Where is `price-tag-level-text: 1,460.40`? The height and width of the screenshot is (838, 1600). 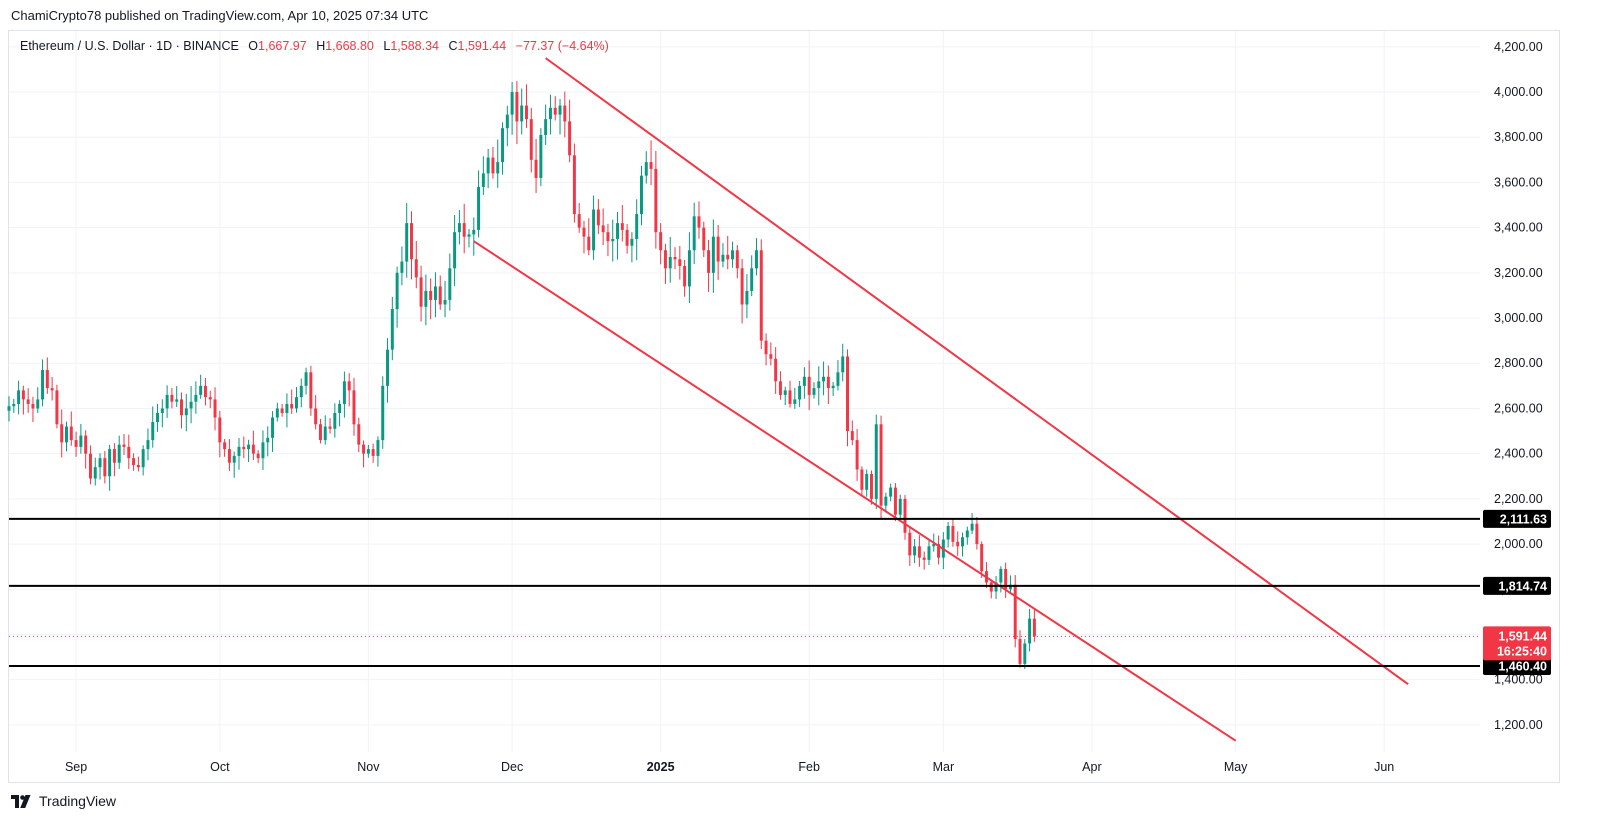 price-tag-level-text: 1,460.40 is located at coordinates (1522, 667).